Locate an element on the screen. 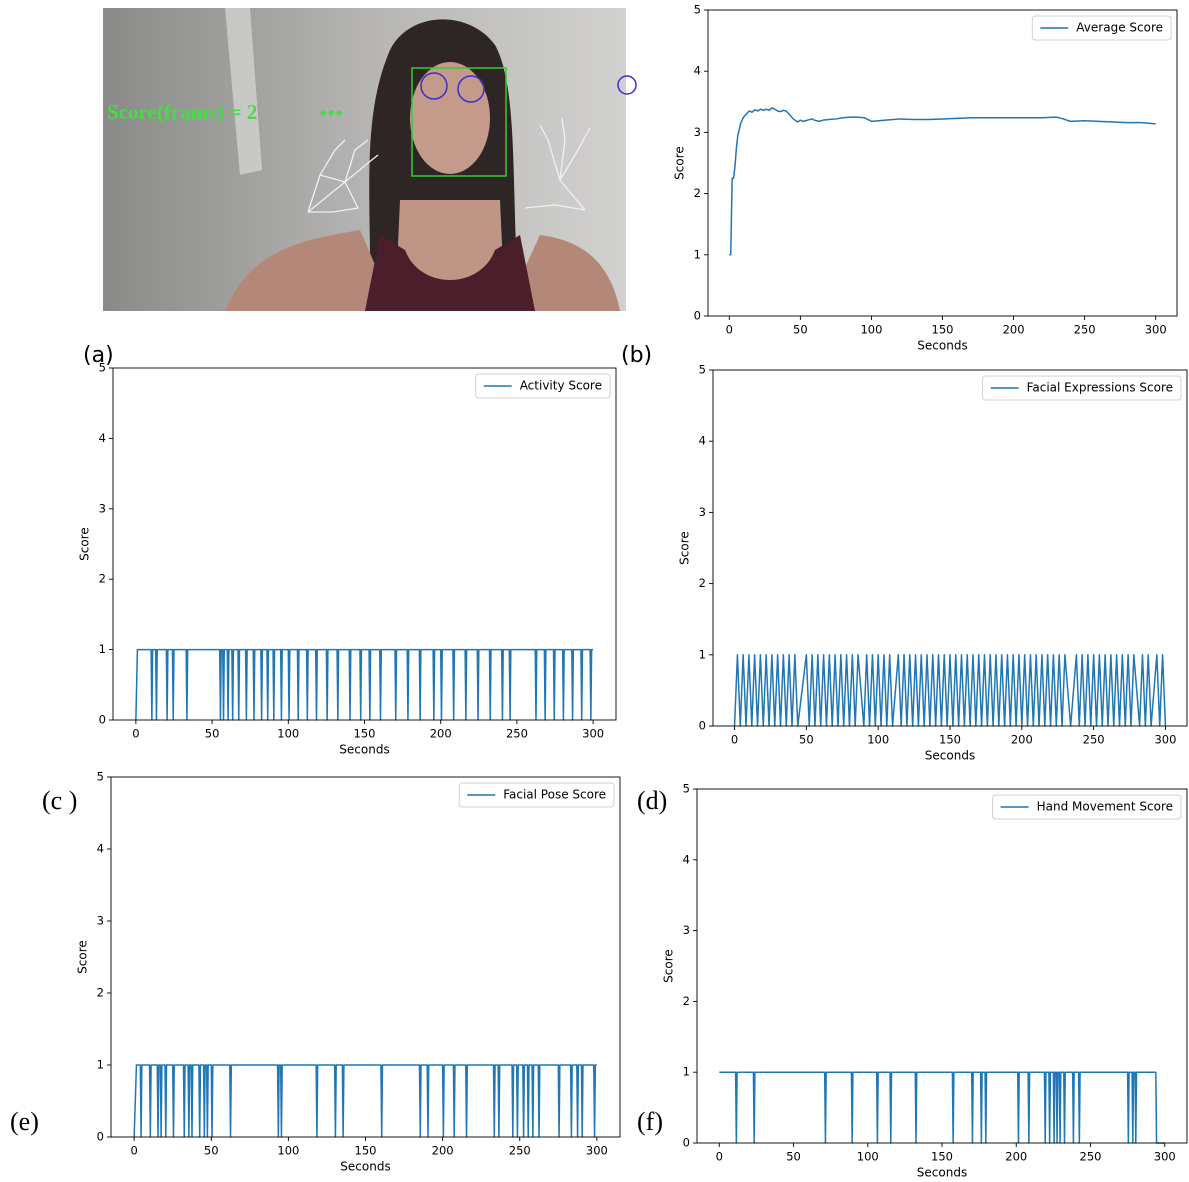 The image size is (1189, 1182). face is located at coordinates (450, 118).